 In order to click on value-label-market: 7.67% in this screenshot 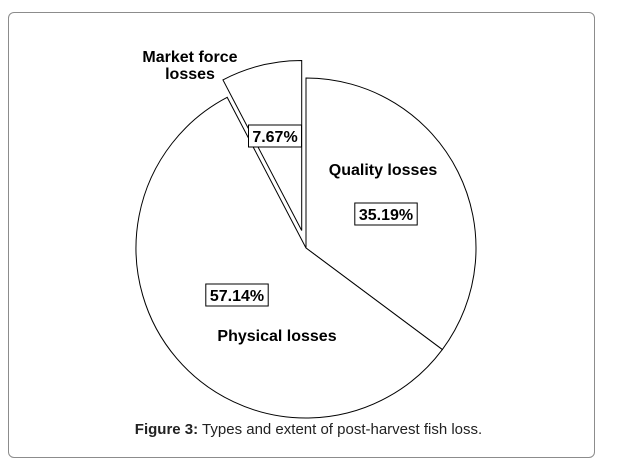, I will do `click(275, 136)`.